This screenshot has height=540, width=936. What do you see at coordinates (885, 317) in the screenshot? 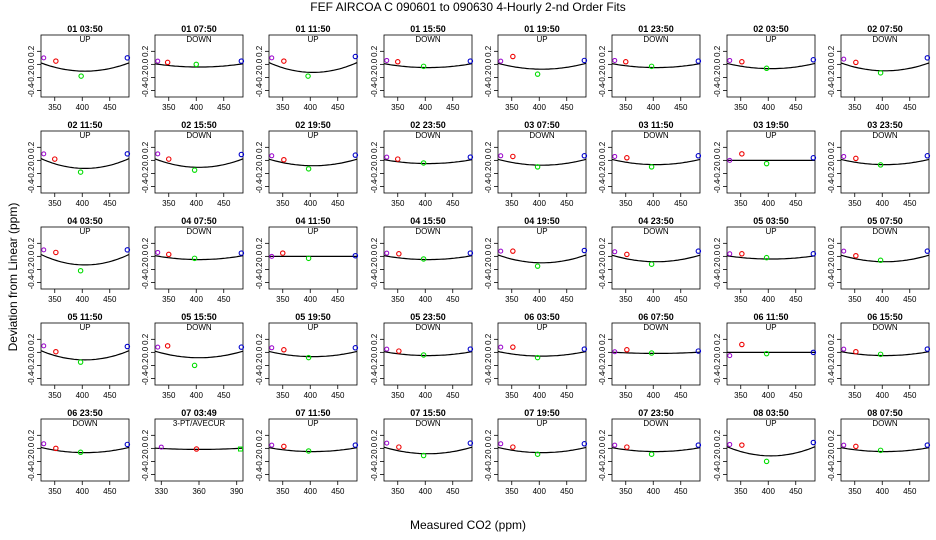
I see `panel-title: 06 15:50` at bounding box center [885, 317].